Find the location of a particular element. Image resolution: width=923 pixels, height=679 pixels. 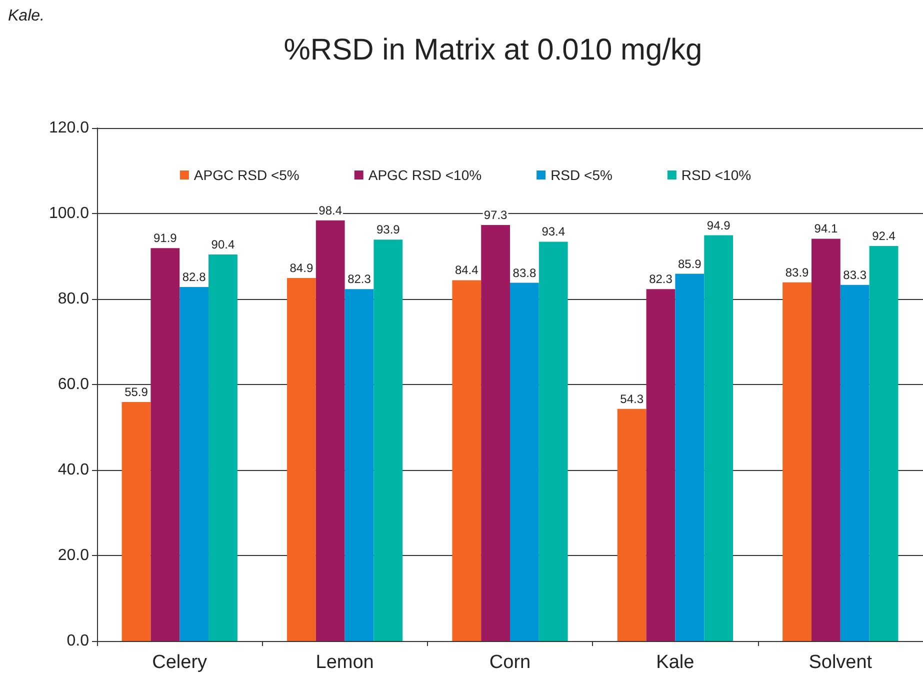

x-tick-label: Lemon is located at coordinates (345, 662).